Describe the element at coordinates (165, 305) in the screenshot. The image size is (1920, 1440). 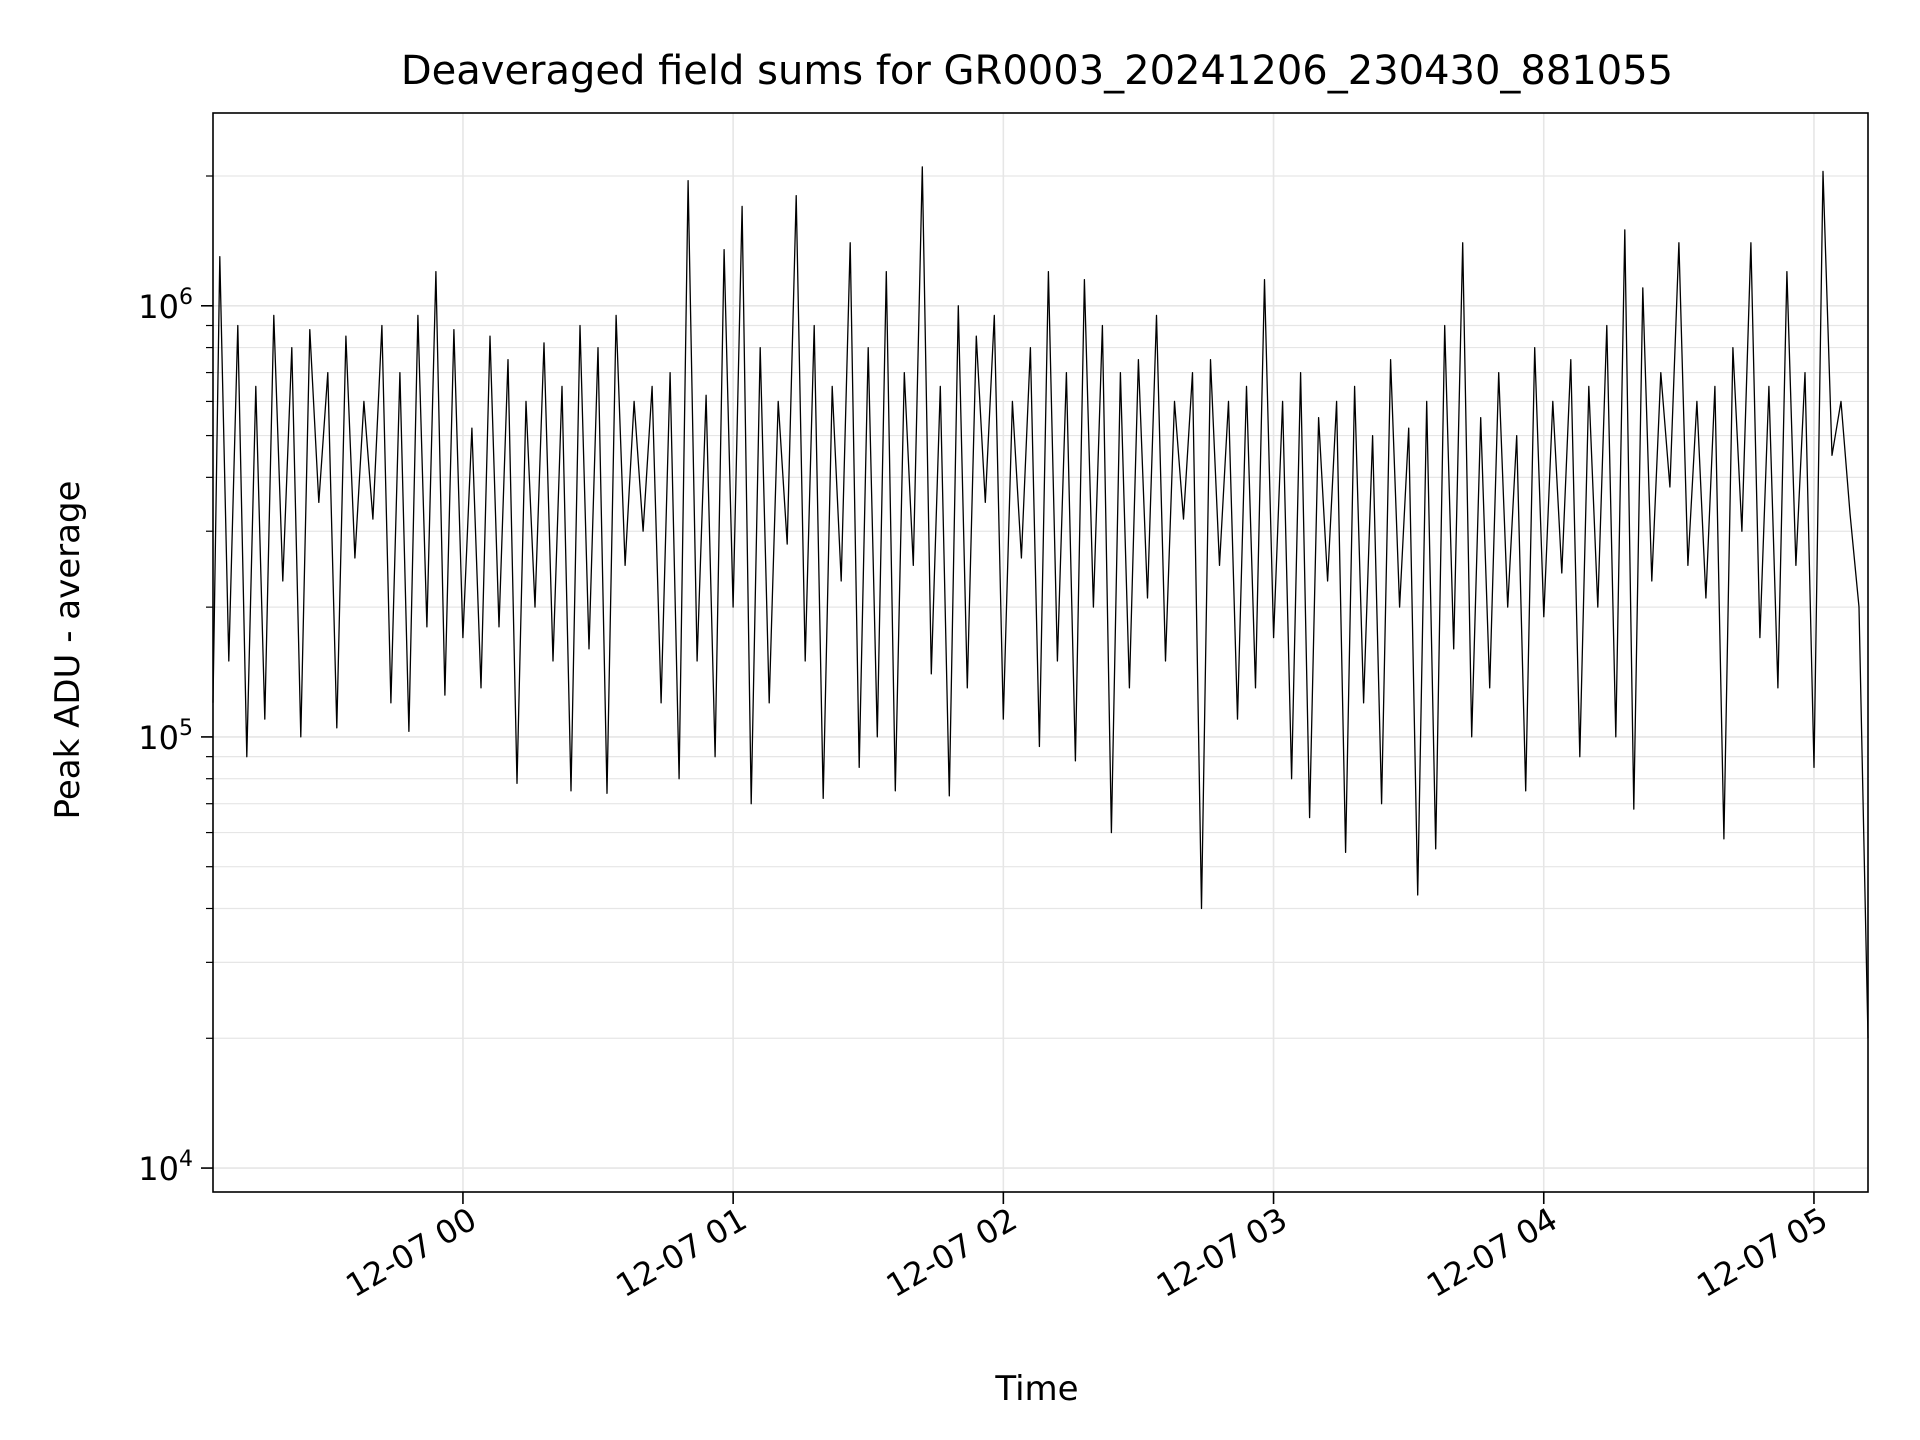
I see `y-tick-label: 106` at that location.